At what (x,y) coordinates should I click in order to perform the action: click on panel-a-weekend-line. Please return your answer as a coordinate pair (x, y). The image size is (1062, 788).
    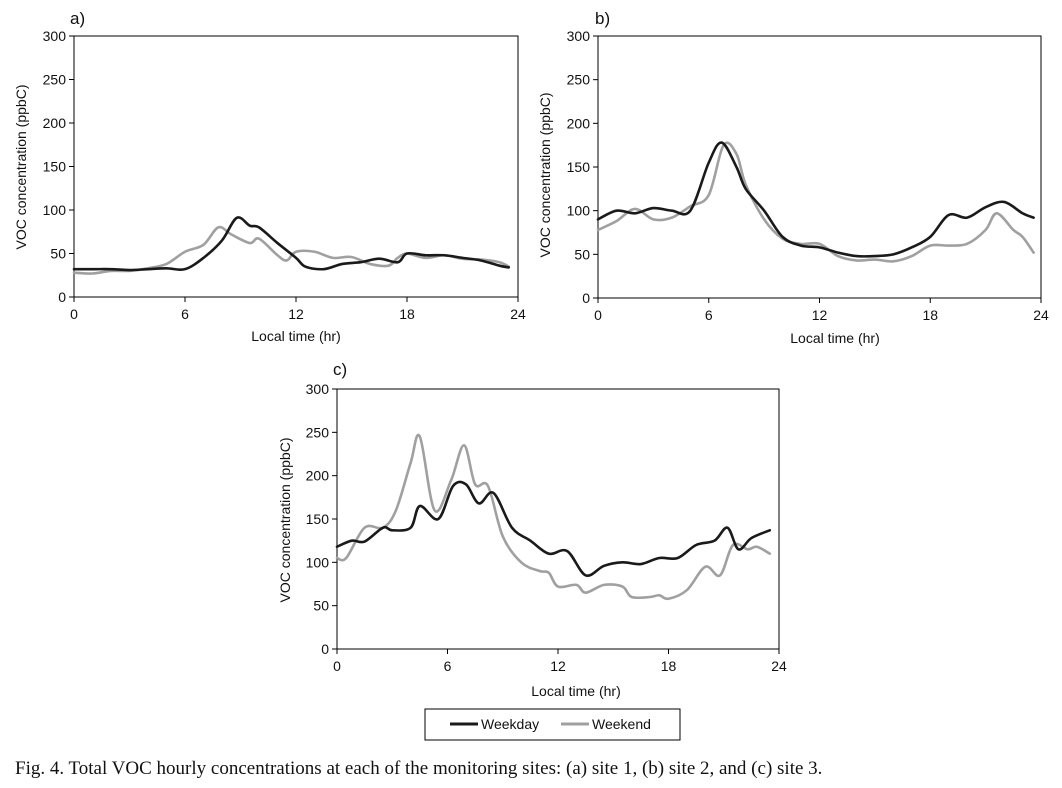
    Looking at the image, I should click on (291, 250).